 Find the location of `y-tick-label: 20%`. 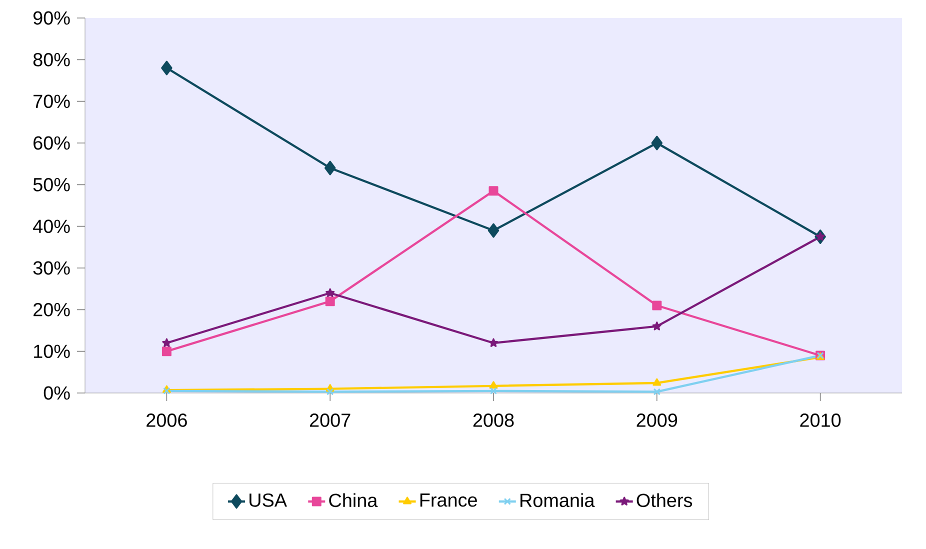

y-tick-label: 20% is located at coordinates (52, 309).